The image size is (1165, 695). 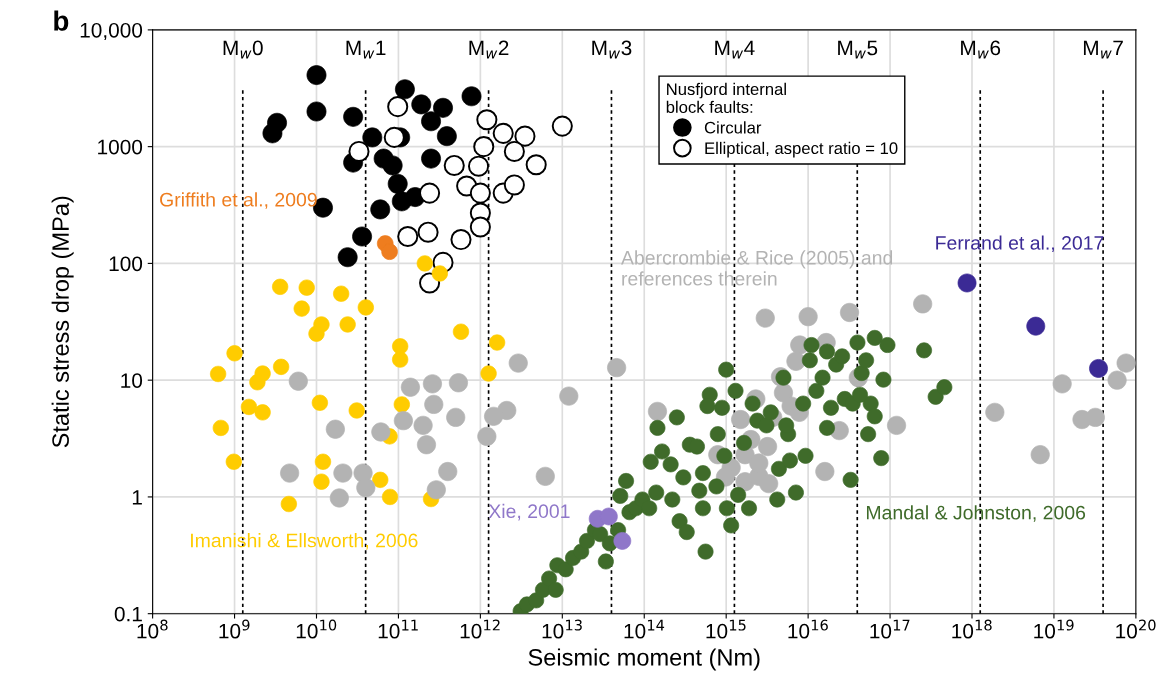 What do you see at coordinates (562, 629) in the screenshot?
I see `x-tick-label: 10$^{13}$` at bounding box center [562, 629].